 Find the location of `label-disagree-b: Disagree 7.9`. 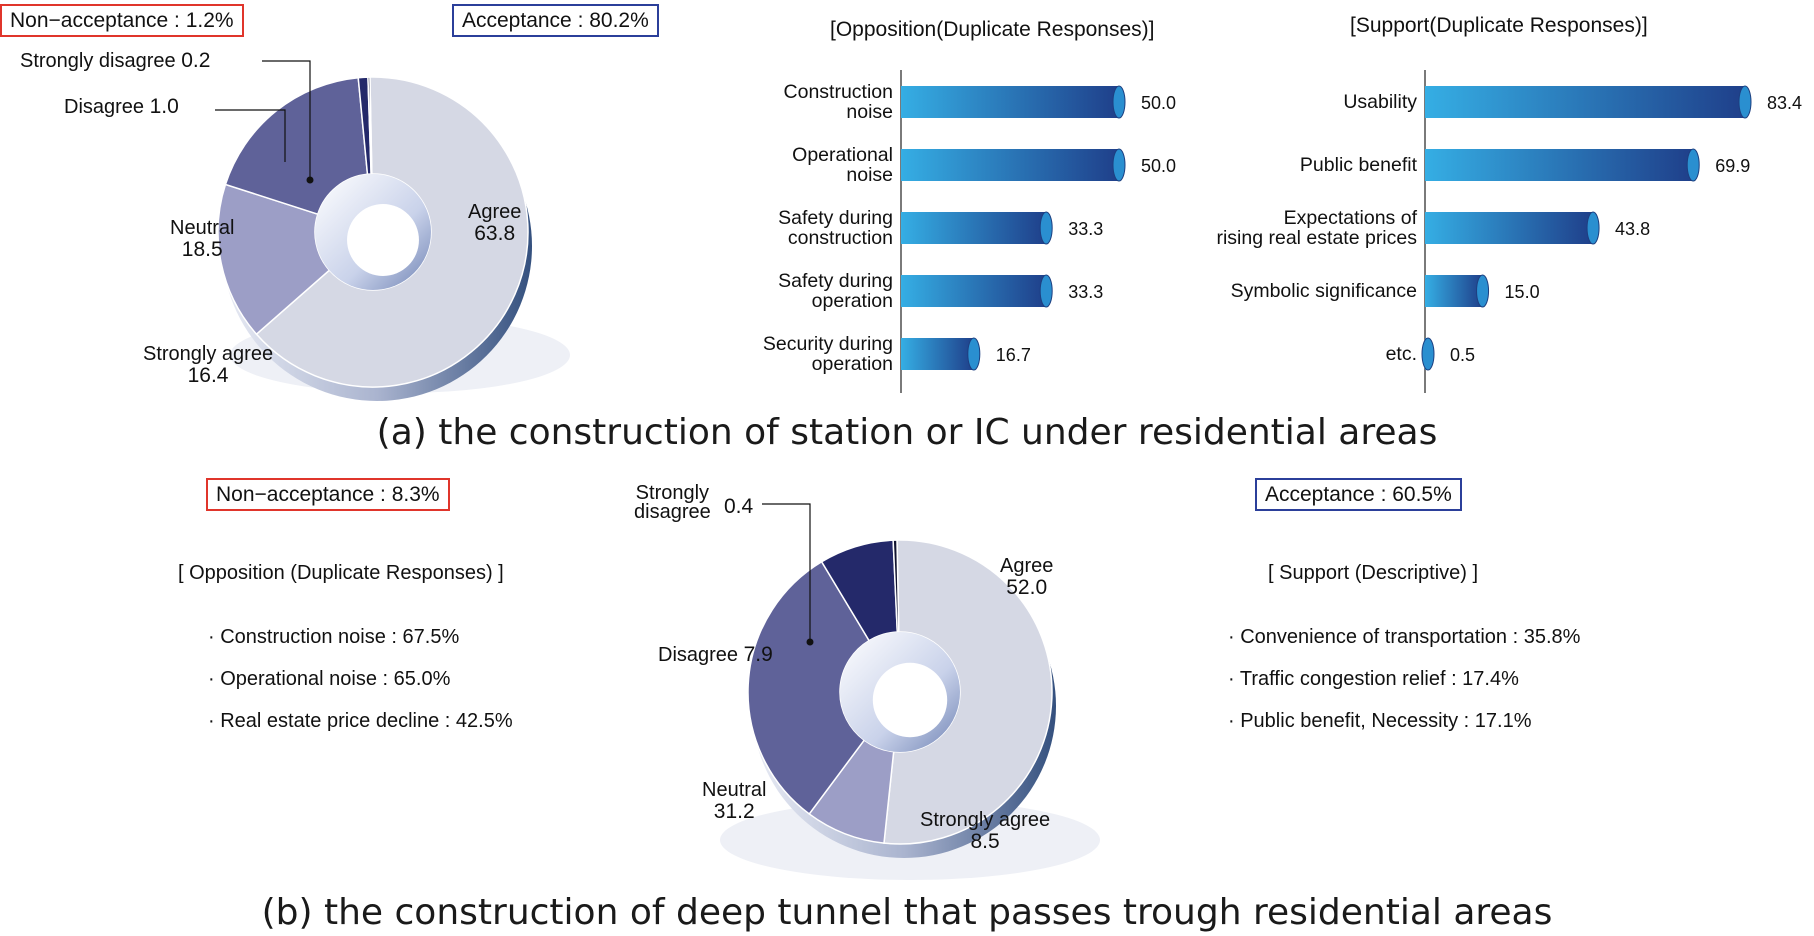

label-disagree-b: Disagree 7.9 is located at coordinates (715, 654).